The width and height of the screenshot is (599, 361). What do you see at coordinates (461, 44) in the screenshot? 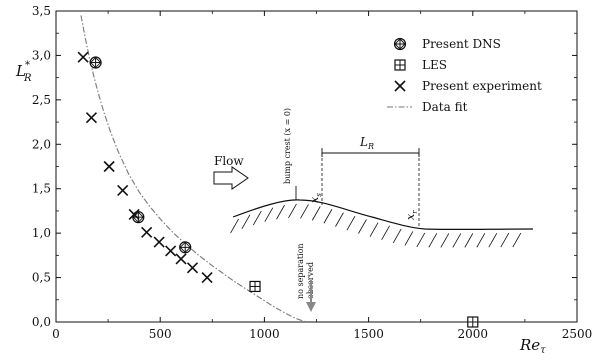
I see `legend-label: Present DNS` at bounding box center [461, 44].